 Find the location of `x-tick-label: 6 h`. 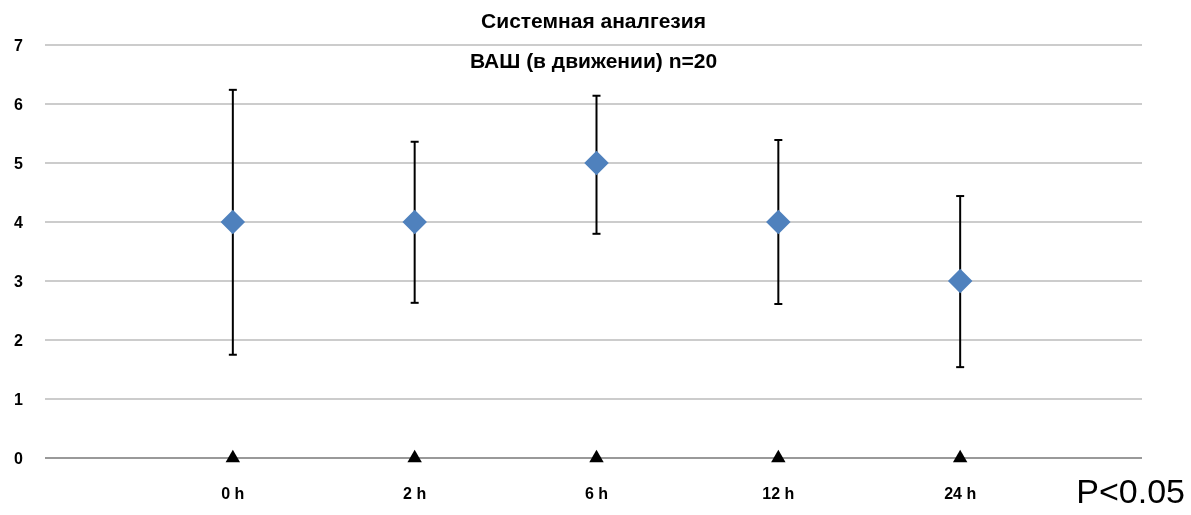

x-tick-label: 6 h is located at coordinates (596, 493).